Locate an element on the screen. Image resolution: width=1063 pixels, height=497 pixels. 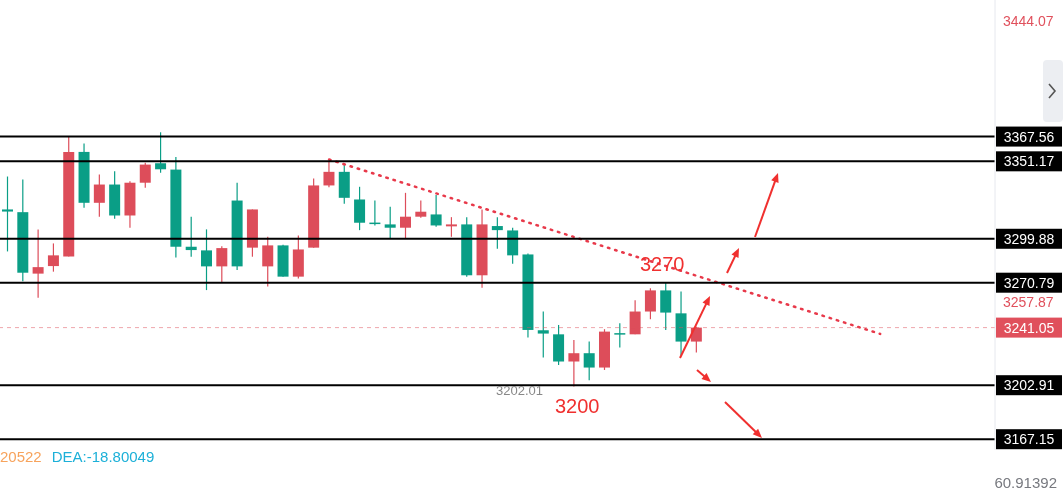
annotation: 20522 is located at coordinates (21, 456).